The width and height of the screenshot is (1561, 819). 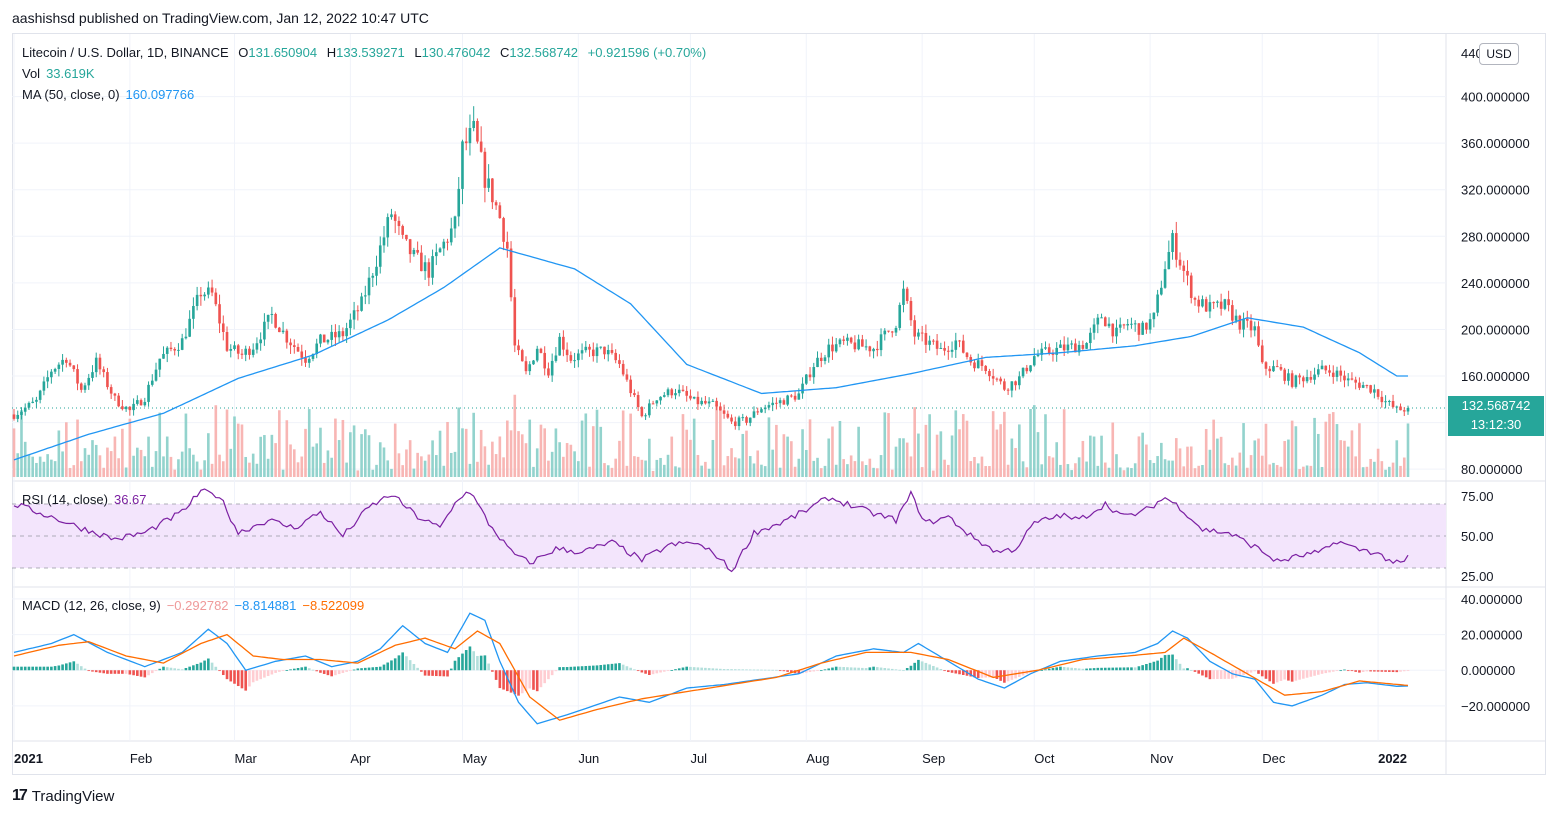 What do you see at coordinates (1499, 54) in the screenshot?
I see `currency-badge: USD` at bounding box center [1499, 54].